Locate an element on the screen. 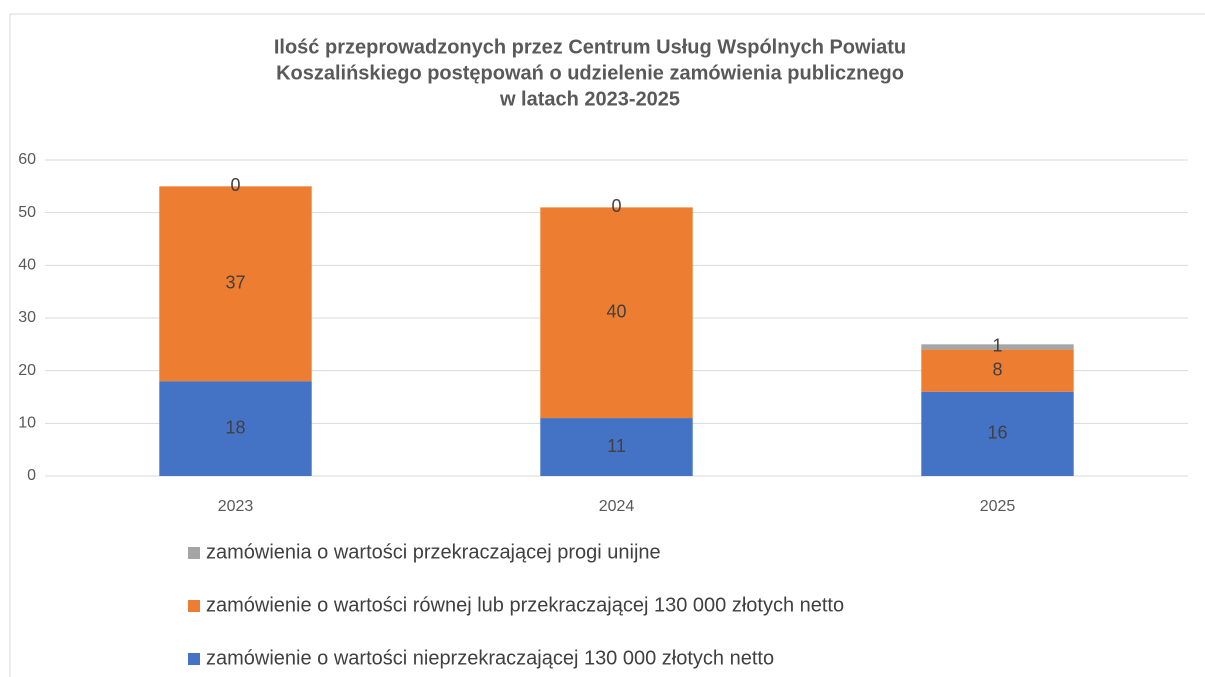 The width and height of the screenshot is (1205, 677). data-label: 8 is located at coordinates (997, 369).